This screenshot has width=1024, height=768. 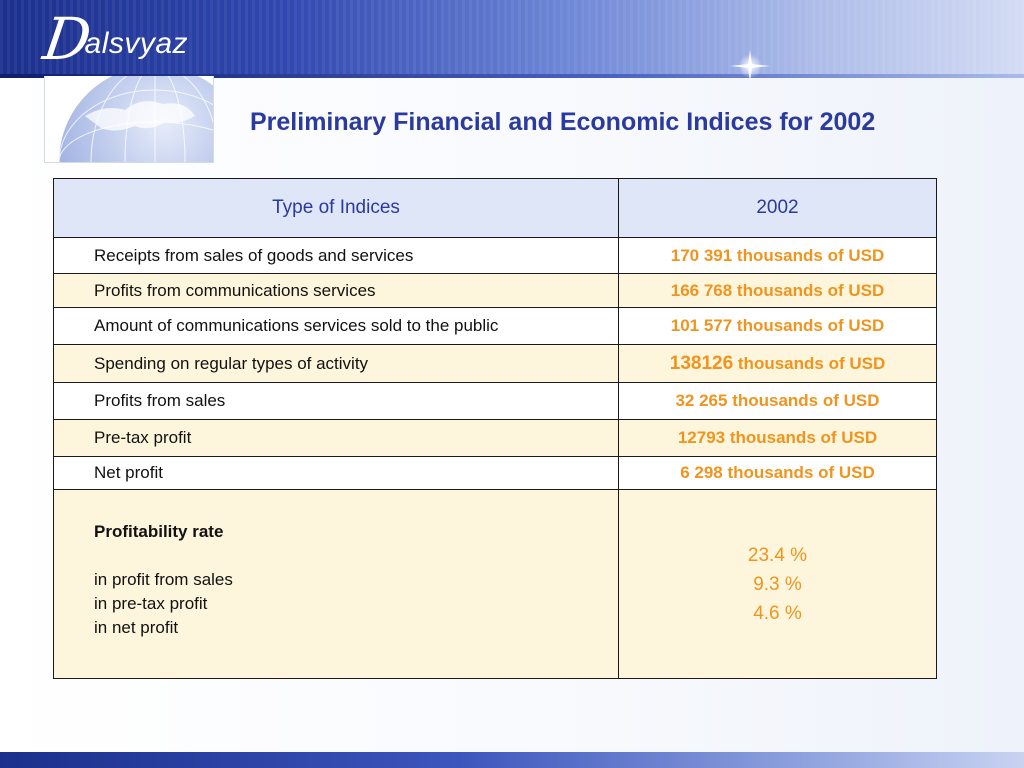 I want to click on profitability-values: 23.4 % 9.3 % 4.6 %, so click(x=777, y=584).